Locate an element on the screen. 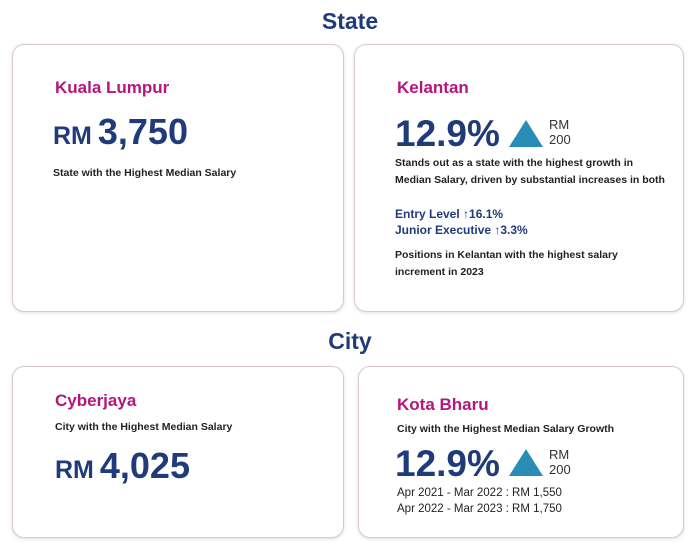 This screenshot has width=700, height=548. salary-amount: 3,750 is located at coordinates (142, 131).